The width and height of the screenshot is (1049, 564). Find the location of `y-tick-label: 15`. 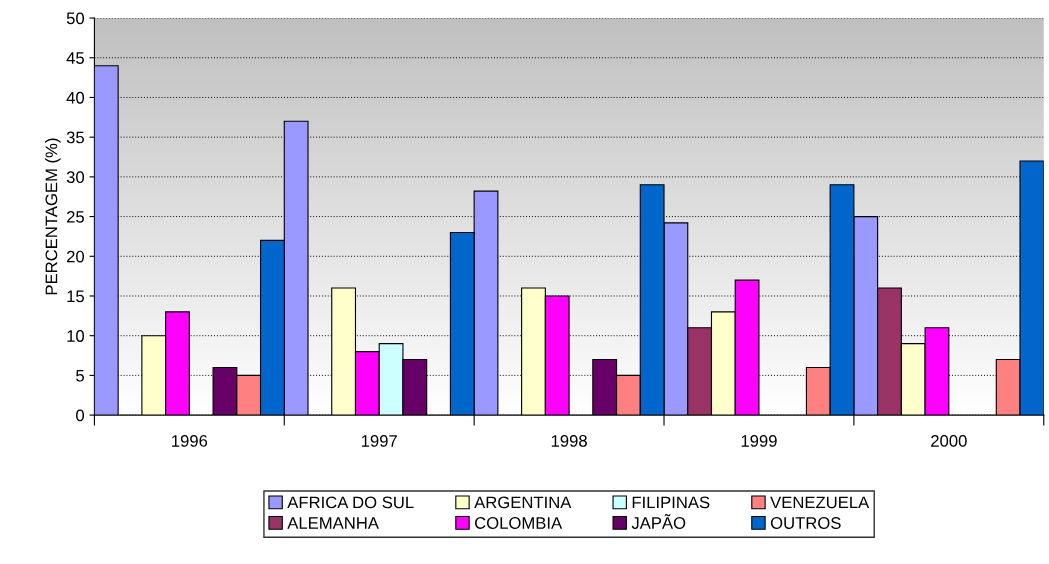

y-tick-label: 15 is located at coordinates (75, 296).